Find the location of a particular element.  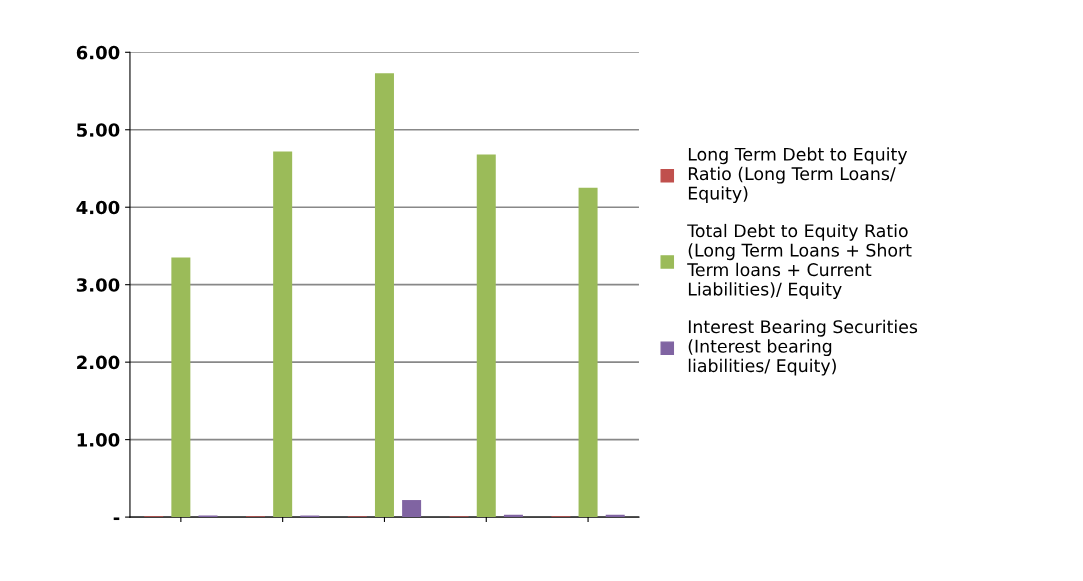

legend-label: Total Debt to Equity Ratio (Long Term Loans + Short Term loans + Current Liabilities)/ Equity is located at coordinates (799, 261).